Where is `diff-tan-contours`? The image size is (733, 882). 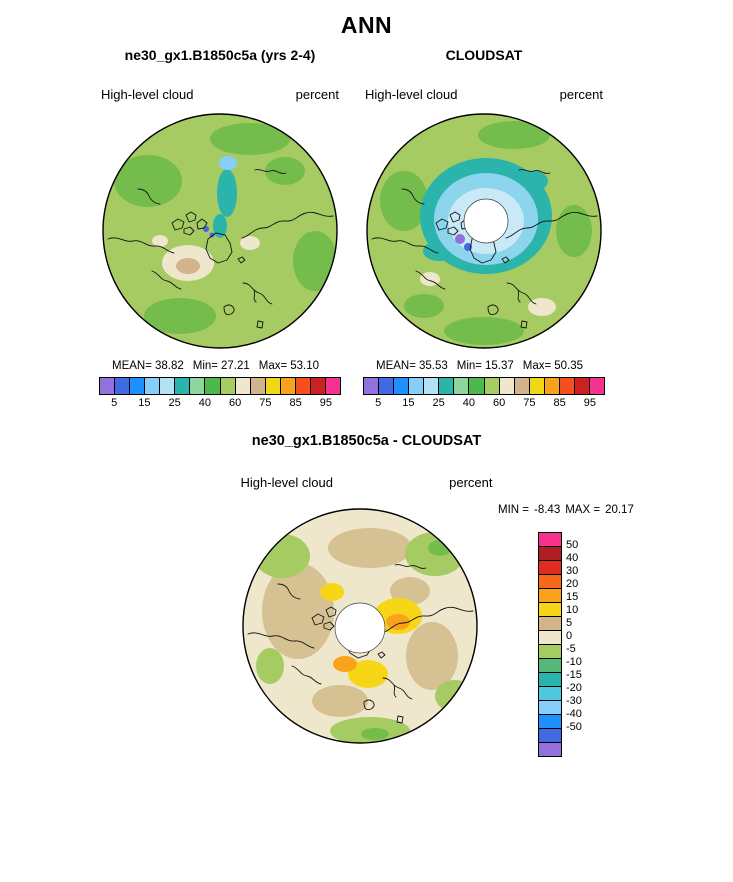 diff-tan-contours is located at coordinates (360, 622).